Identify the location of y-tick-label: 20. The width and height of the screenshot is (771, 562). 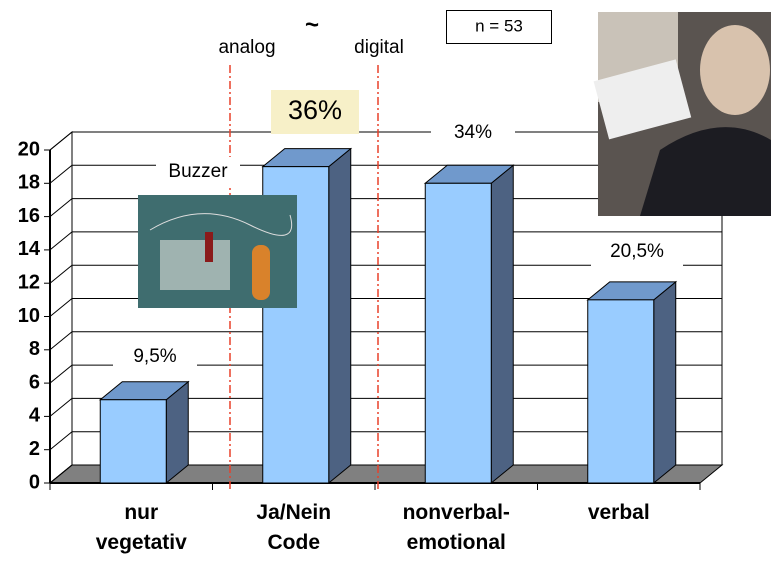
(29, 149).